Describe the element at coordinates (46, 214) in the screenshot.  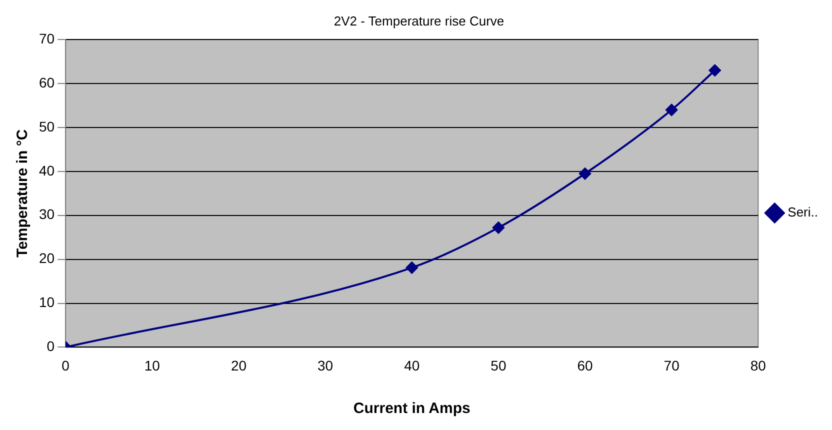
I see `y-tick-label: 30` at that location.